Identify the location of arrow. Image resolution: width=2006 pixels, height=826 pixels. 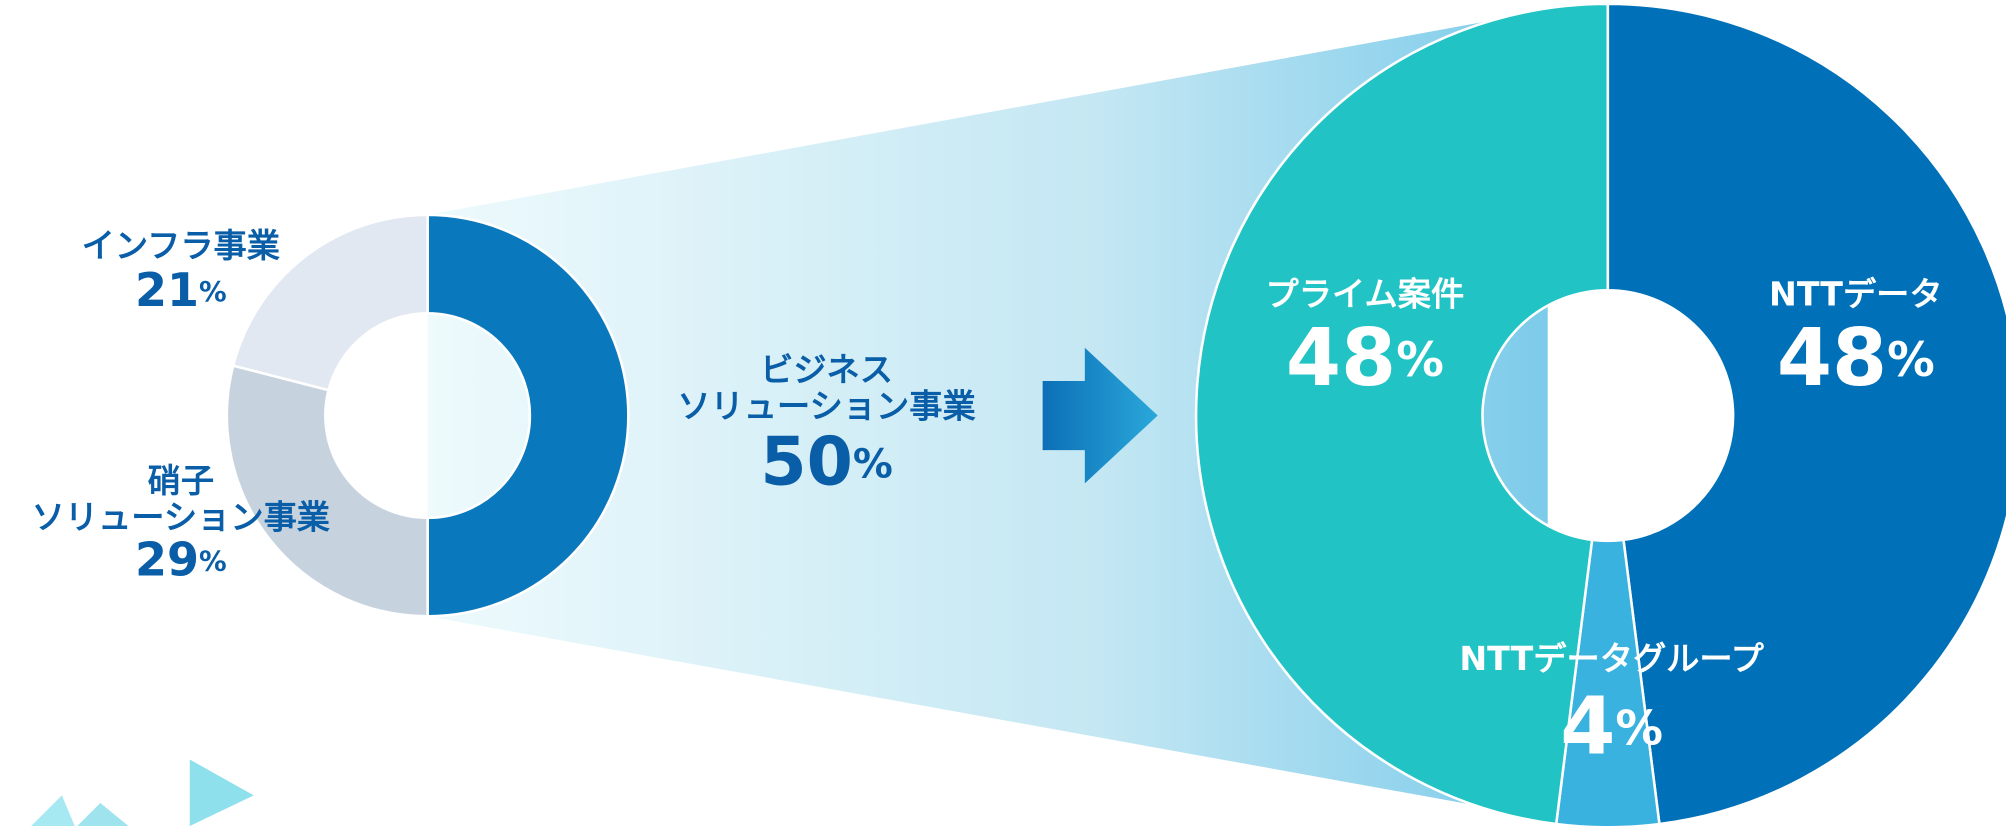
(1100, 415).